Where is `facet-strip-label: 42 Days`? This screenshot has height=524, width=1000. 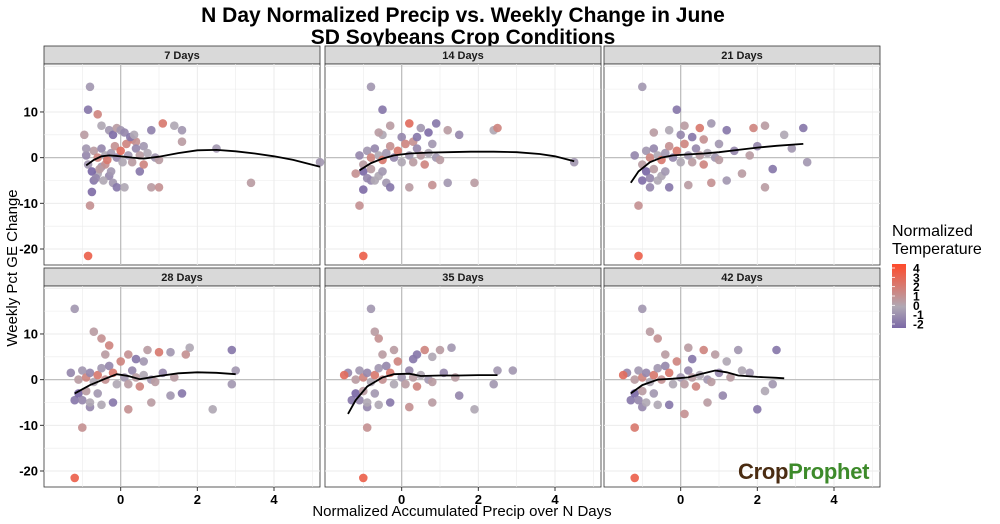 facet-strip-label: 42 Days is located at coordinates (742, 278).